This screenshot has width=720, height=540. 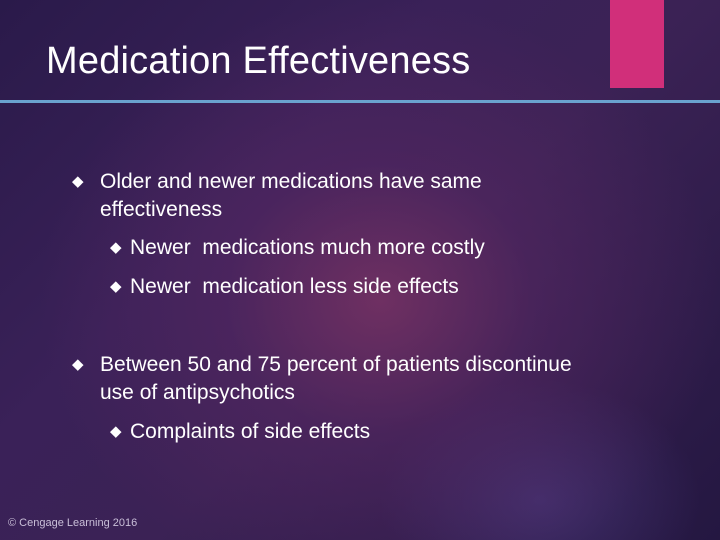 I want to click on accent-bar, so click(x=637, y=44).